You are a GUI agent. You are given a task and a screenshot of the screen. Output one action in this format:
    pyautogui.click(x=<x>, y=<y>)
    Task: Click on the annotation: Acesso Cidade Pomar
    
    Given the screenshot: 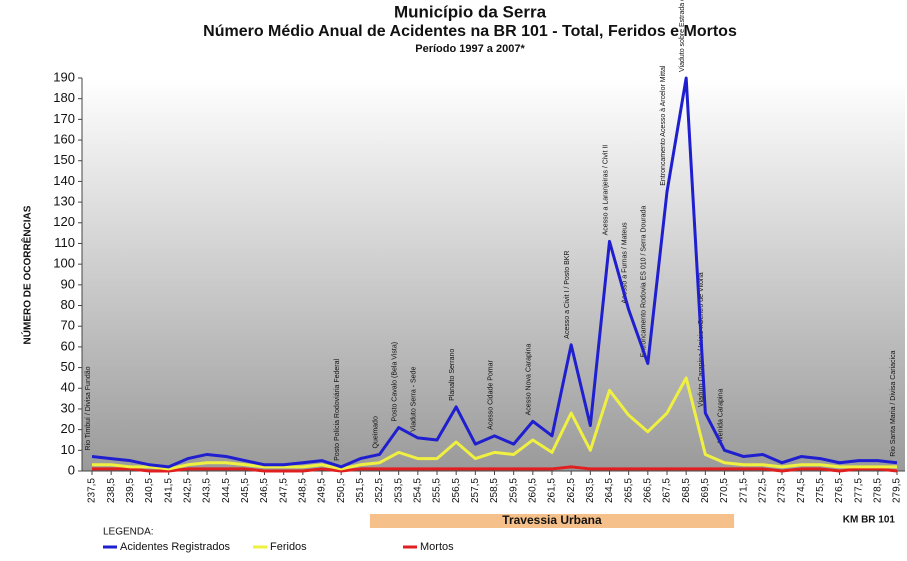 What is the action you would take?
    pyautogui.click(x=490, y=395)
    